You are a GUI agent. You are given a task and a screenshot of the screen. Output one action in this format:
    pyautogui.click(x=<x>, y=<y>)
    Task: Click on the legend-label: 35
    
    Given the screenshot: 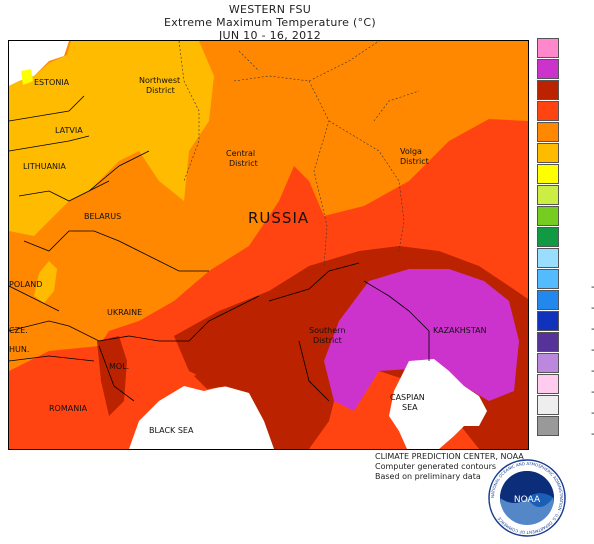 What is the action you would take?
    pyautogui.click(x=581, y=97)
    